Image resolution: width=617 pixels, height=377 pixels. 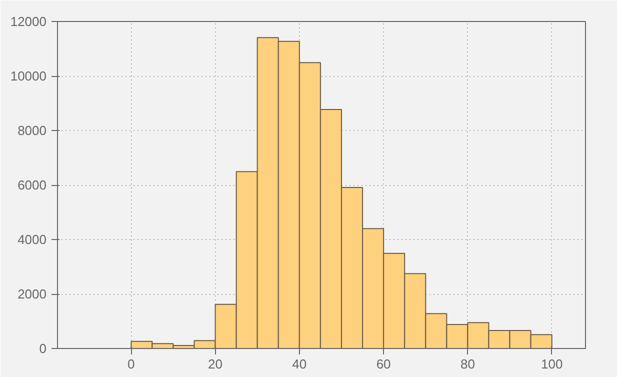 I want to click on y-tick-label: 12000, so click(x=28, y=21).